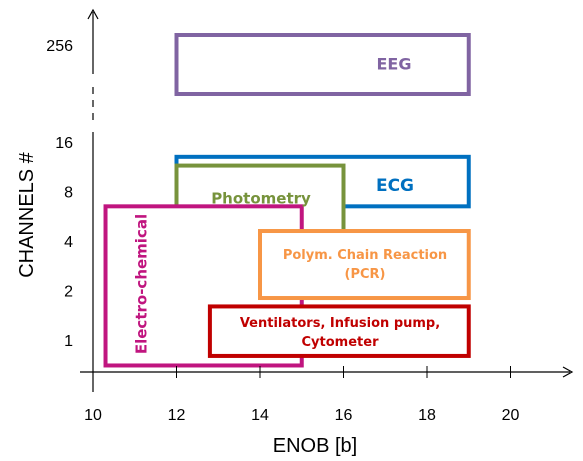  Describe the element at coordinates (64, 143) in the screenshot. I see `y-tick-label-16: 16` at that location.